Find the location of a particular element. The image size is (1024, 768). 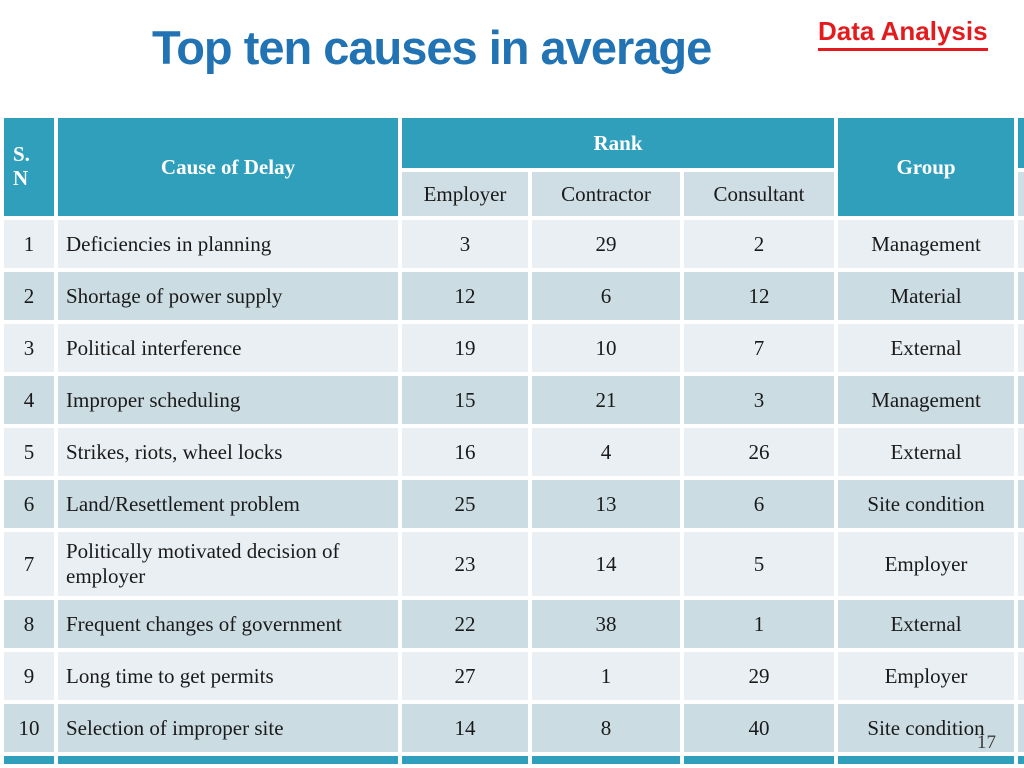

rank-employer-cell: 14 is located at coordinates (465, 728).